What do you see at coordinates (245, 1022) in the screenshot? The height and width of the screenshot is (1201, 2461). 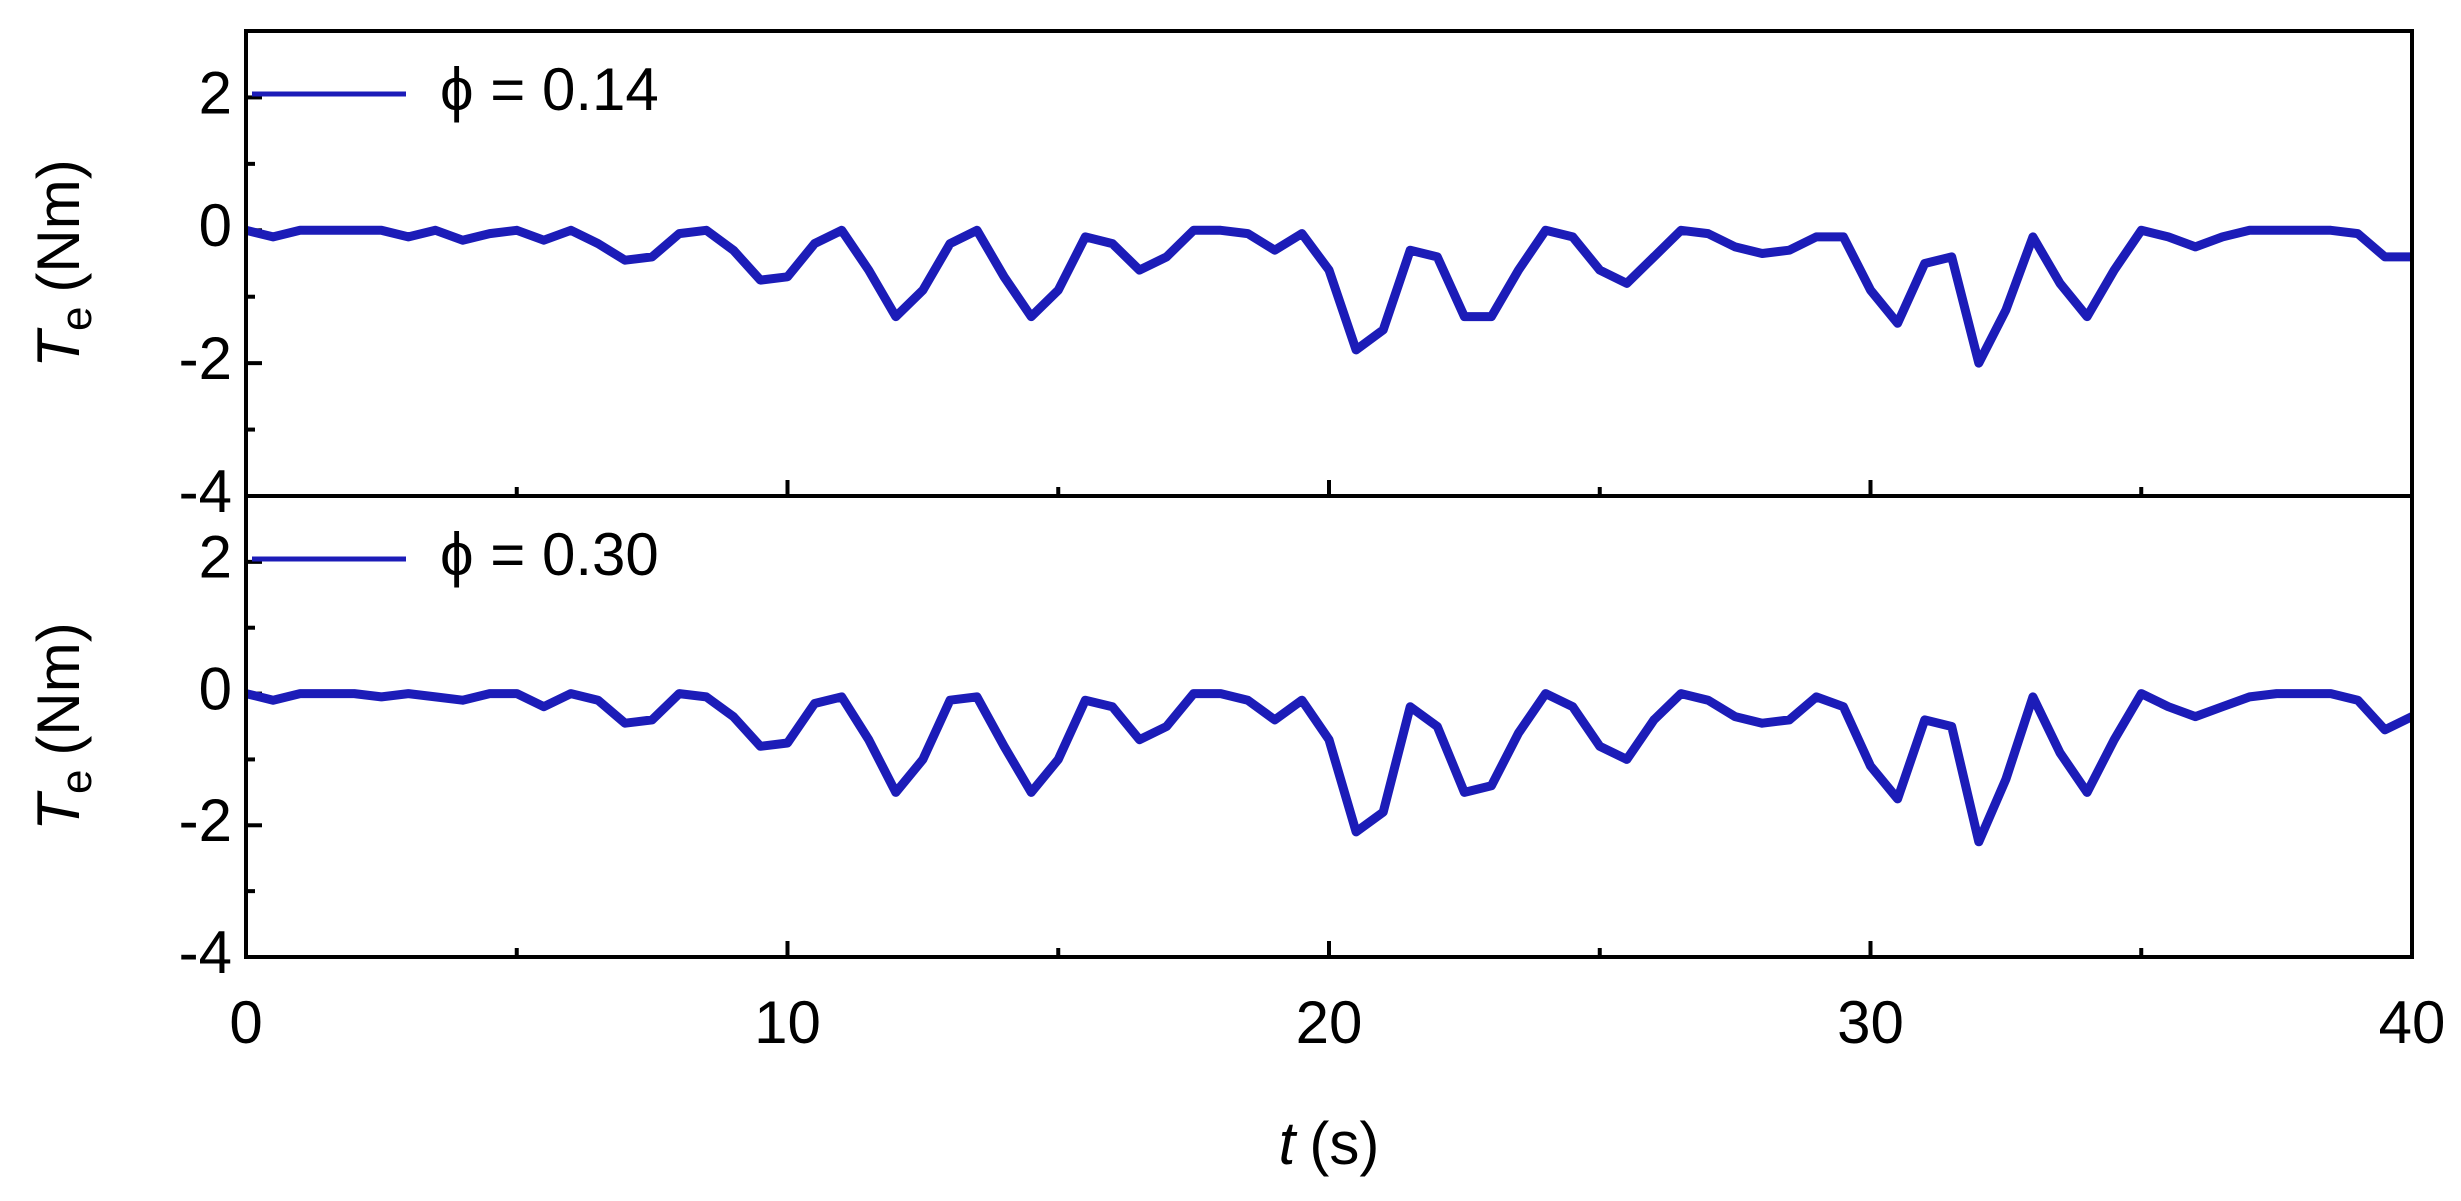 I see `x-tick-label: 0` at bounding box center [245, 1022].